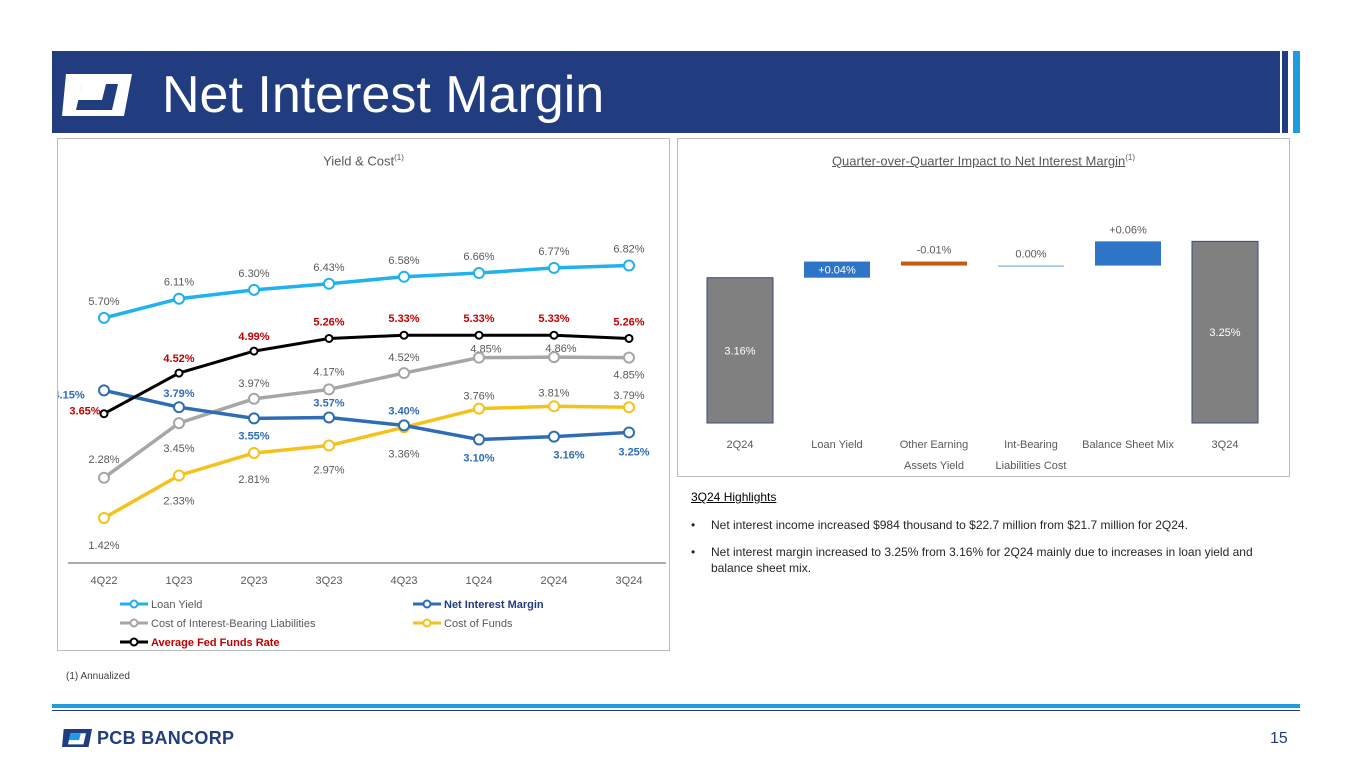 The width and height of the screenshot is (1365, 768). I want to click on legend-label: Cost of Interest-Bearing Liabilities, so click(233, 624).